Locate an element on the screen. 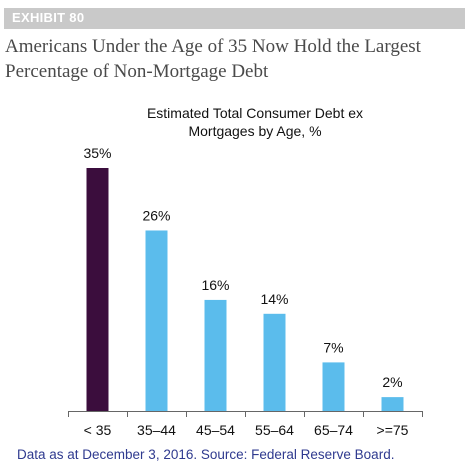 Image resolution: width=469 pixels, height=473 pixels. chart-title-line-1: Estimated Total Consumer Debt ex is located at coordinates (255, 113).